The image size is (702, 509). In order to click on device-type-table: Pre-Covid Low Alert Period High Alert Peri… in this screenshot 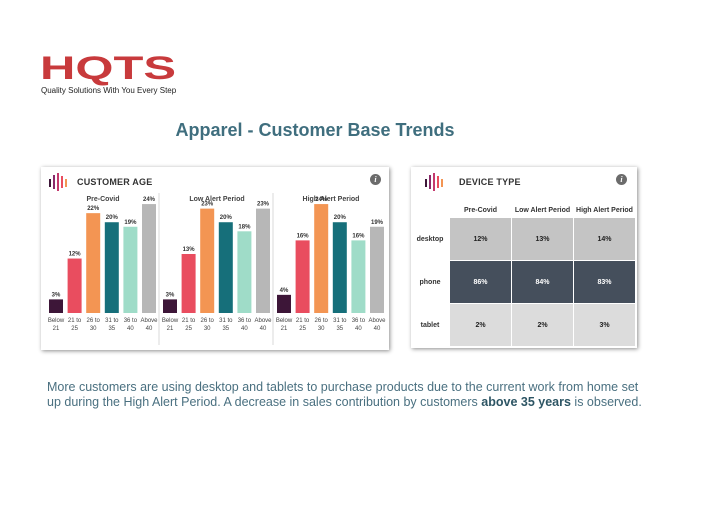, I will do `click(523, 275)`.